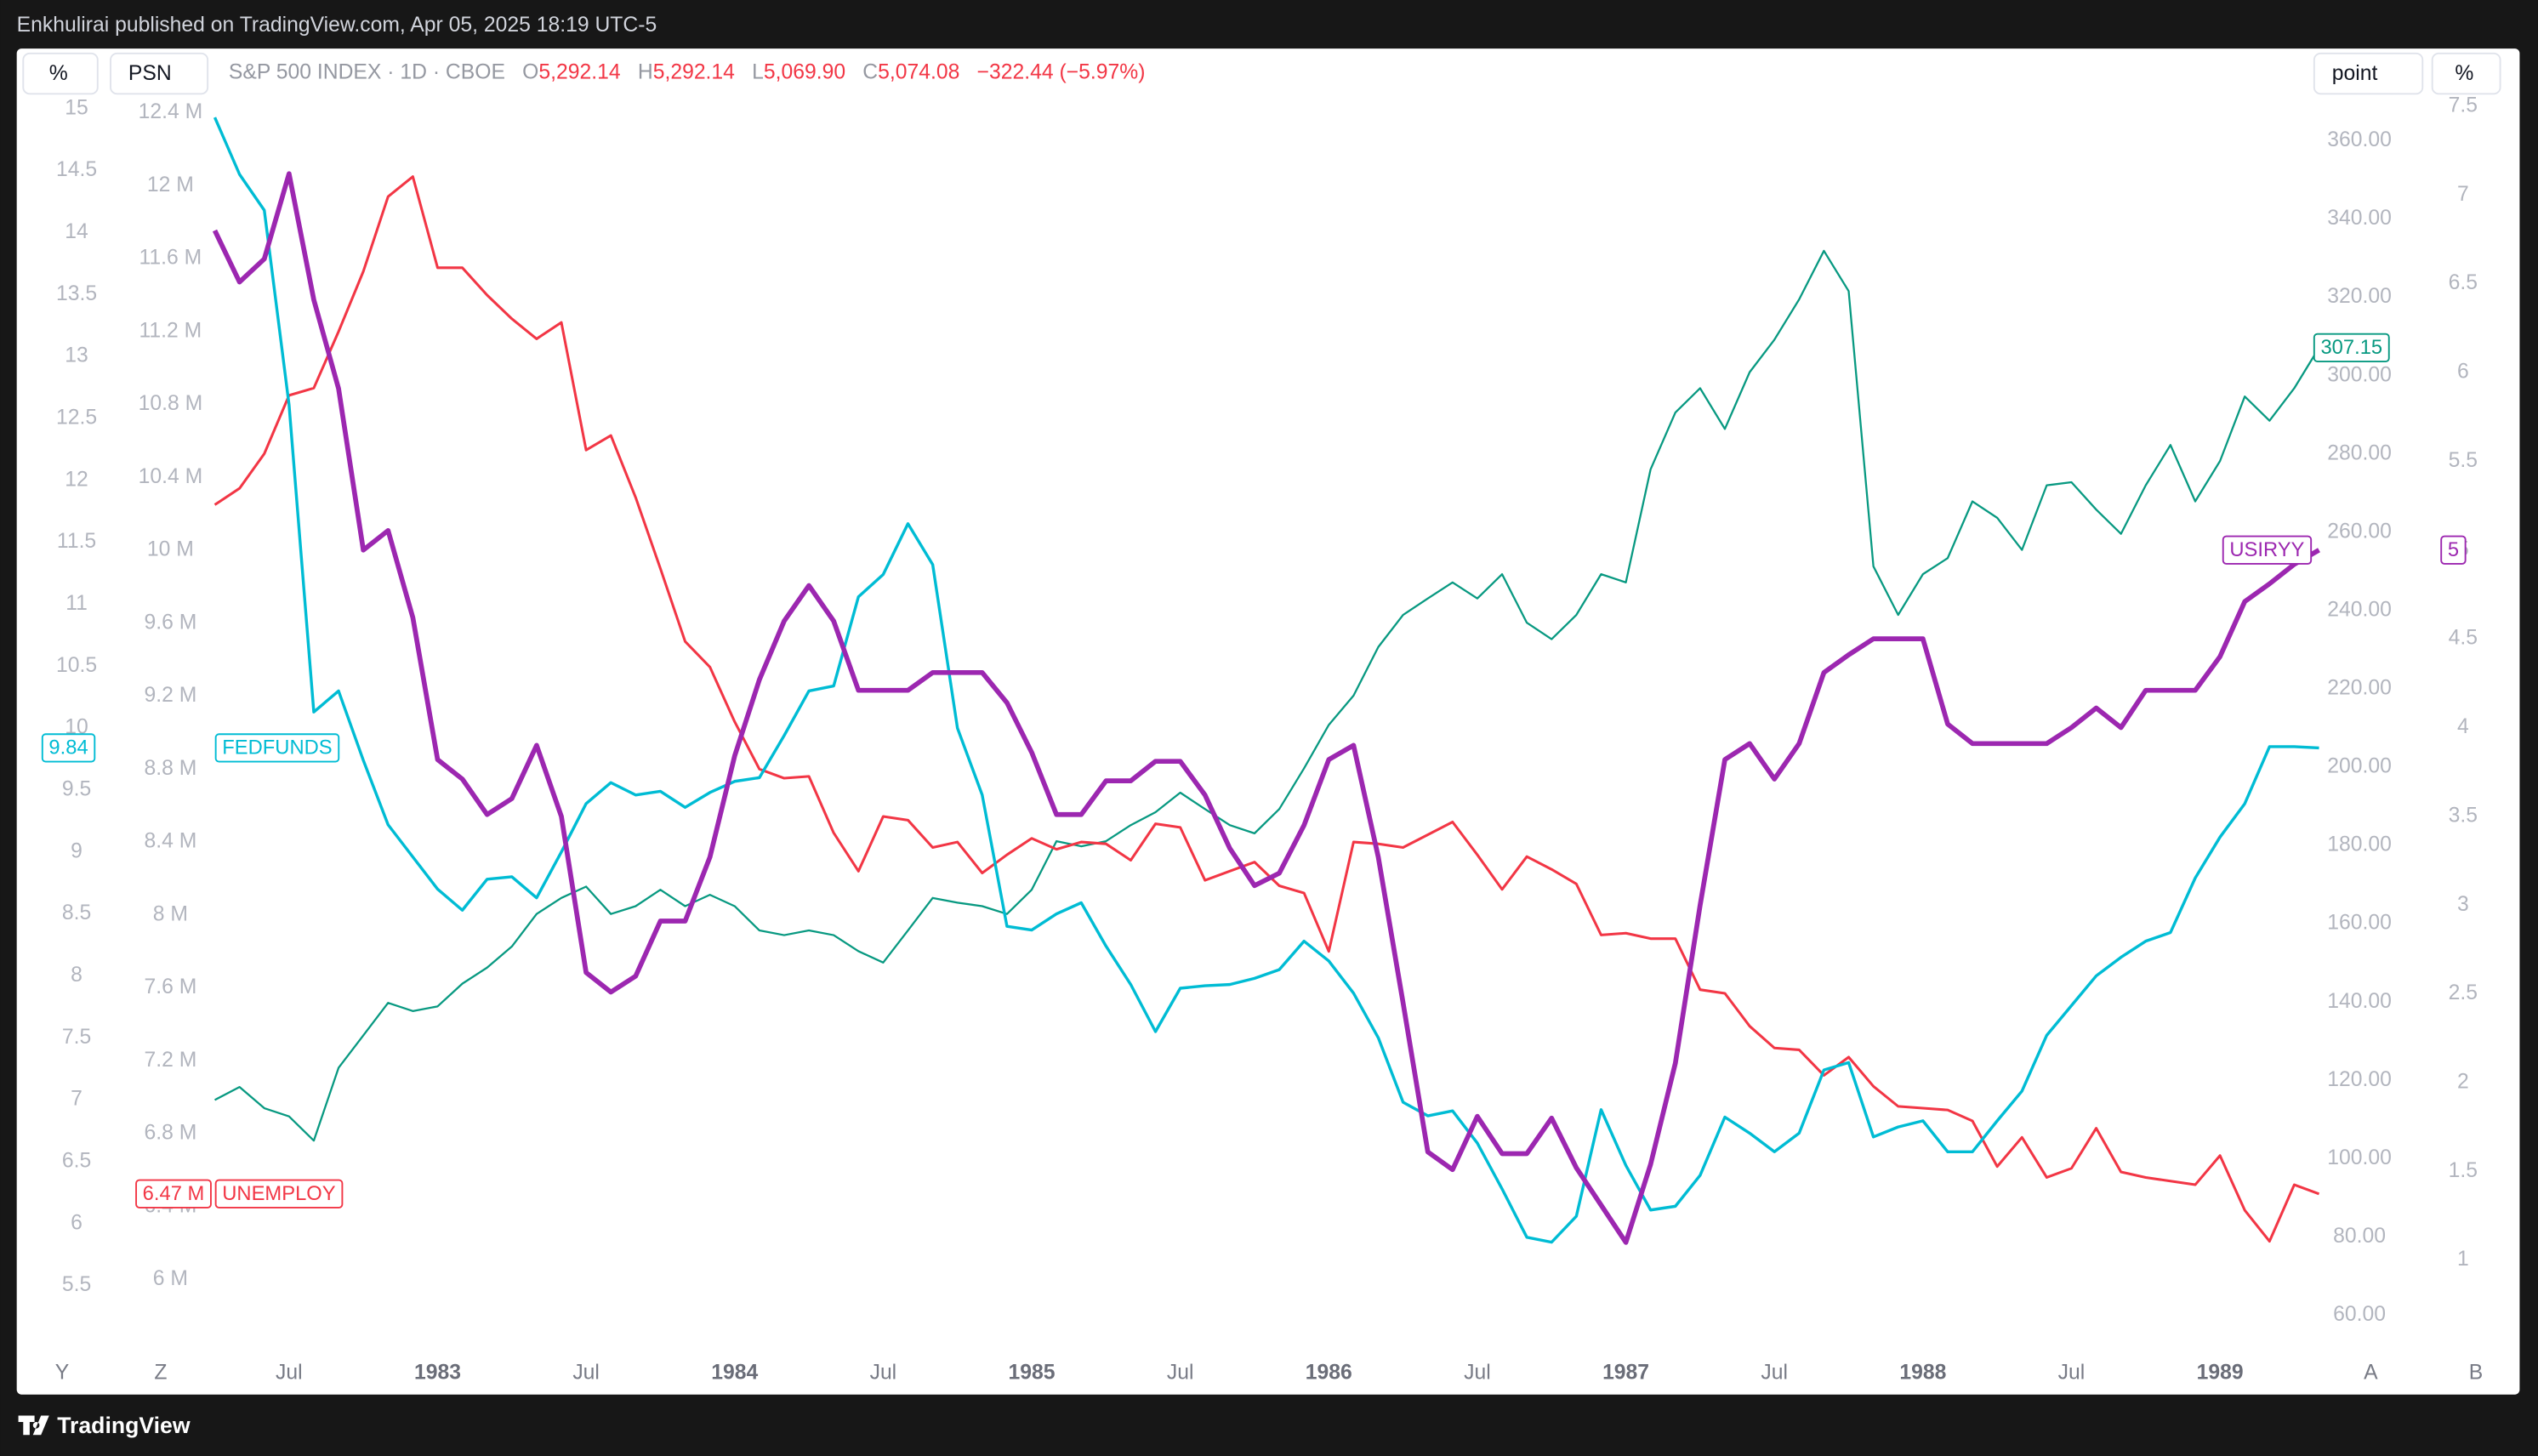  I want to click on y-tick-label: 1, so click(2463, 1259).